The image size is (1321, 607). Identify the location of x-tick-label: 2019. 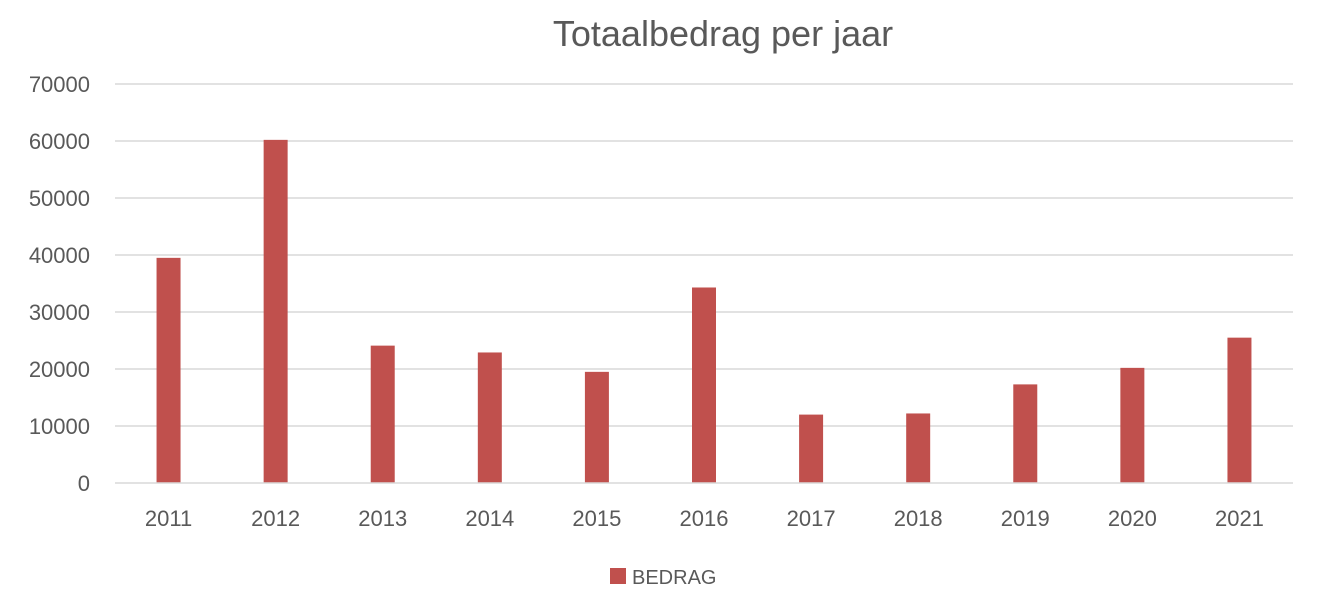
(1025, 518).